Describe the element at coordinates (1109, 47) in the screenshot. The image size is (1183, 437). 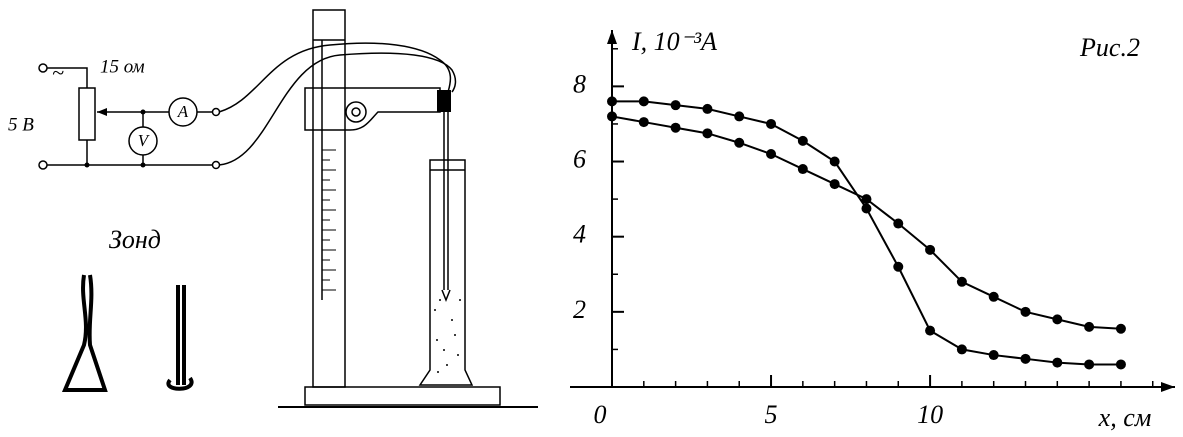
I see `annotation: Рис.2` at that location.